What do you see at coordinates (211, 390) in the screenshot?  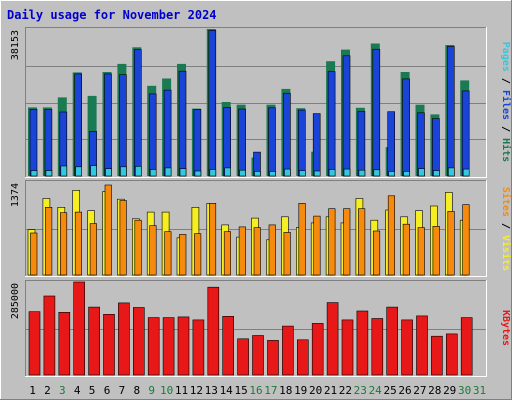 I see `day-label-13: 13` at bounding box center [211, 390].